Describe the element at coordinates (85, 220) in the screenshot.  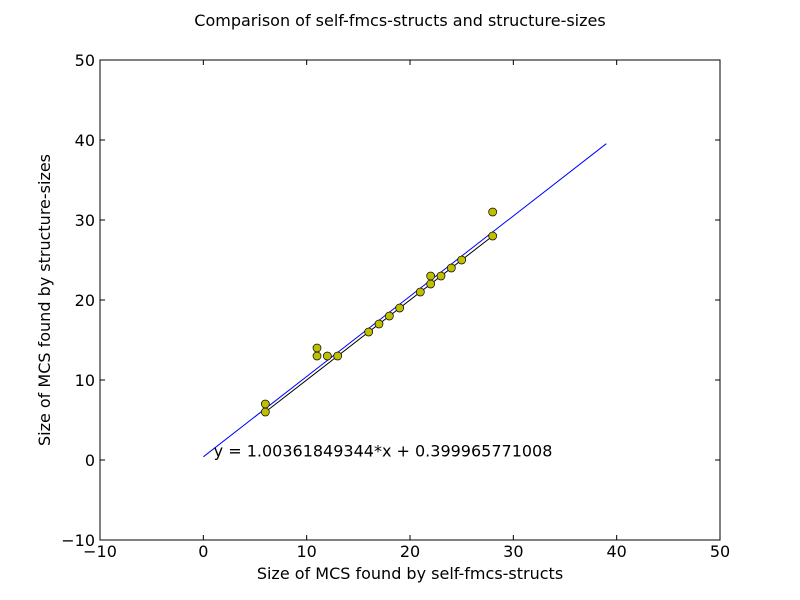
I see `y-tick-label-4: 30` at that location.